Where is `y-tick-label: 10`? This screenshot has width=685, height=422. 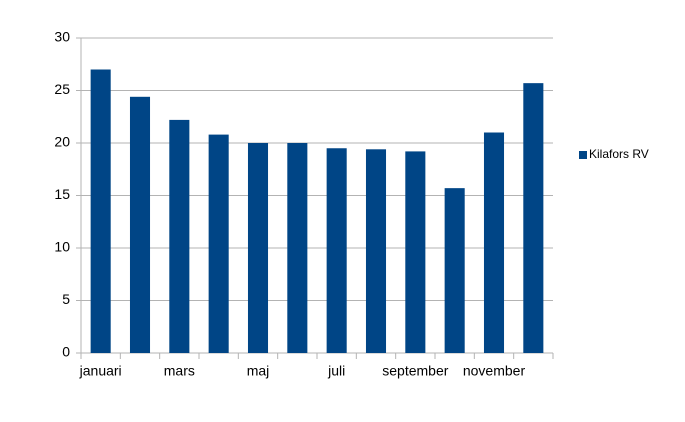
y-tick-label: 10 is located at coordinates (62, 247).